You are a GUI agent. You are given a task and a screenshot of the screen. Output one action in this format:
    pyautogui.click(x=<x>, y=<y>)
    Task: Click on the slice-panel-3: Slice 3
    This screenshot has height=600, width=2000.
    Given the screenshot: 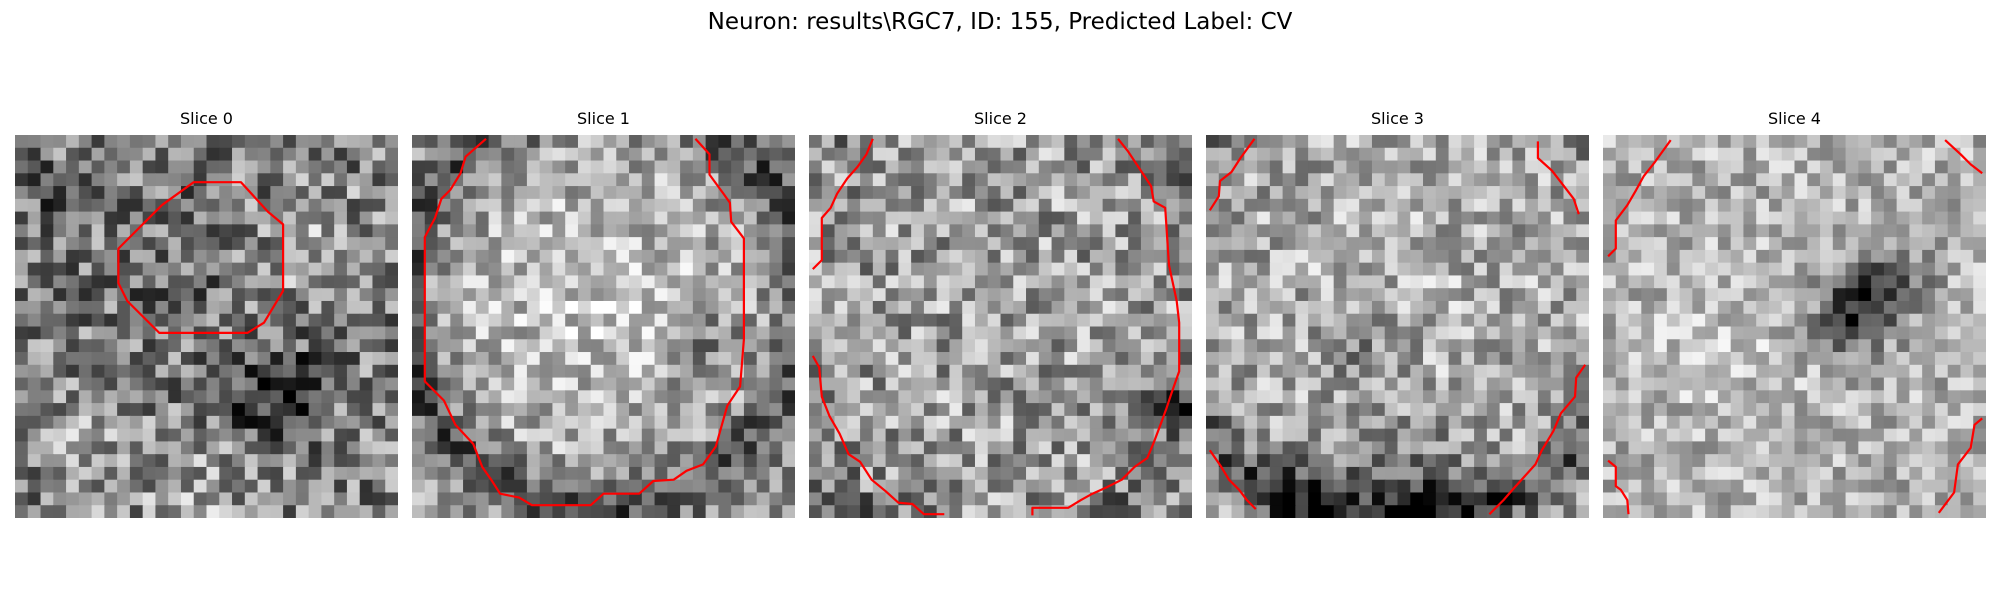 What is the action you would take?
    pyautogui.click(x=1397, y=313)
    